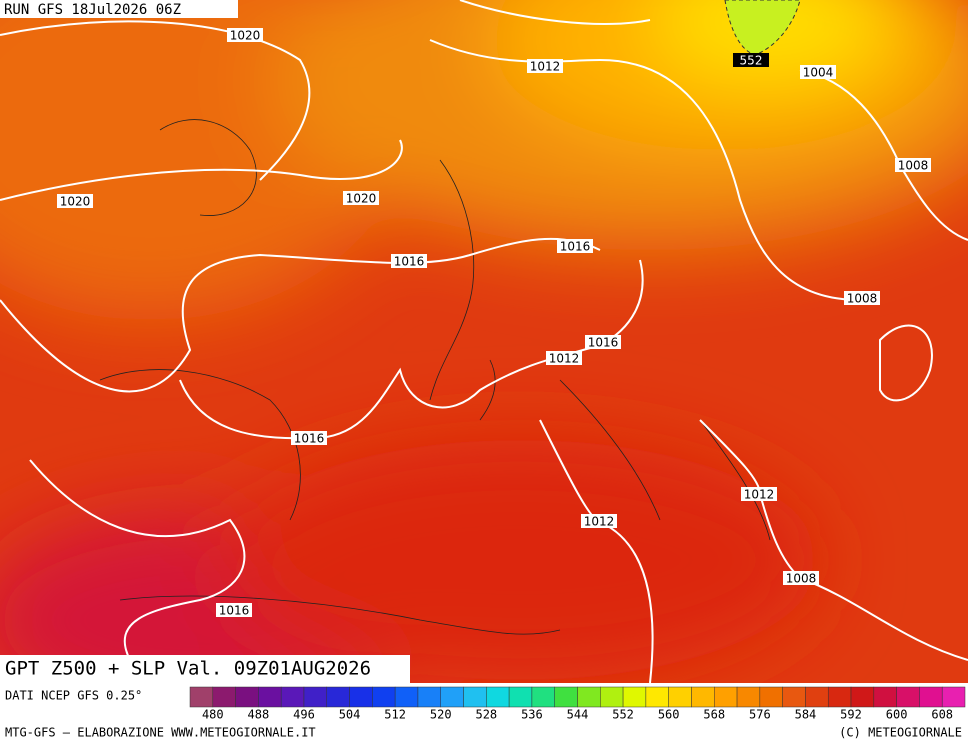  Describe the element at coordinates (73, 696) in the screenshot. I see `source-label: DATI NCEP GFS 0.25°` at that location.